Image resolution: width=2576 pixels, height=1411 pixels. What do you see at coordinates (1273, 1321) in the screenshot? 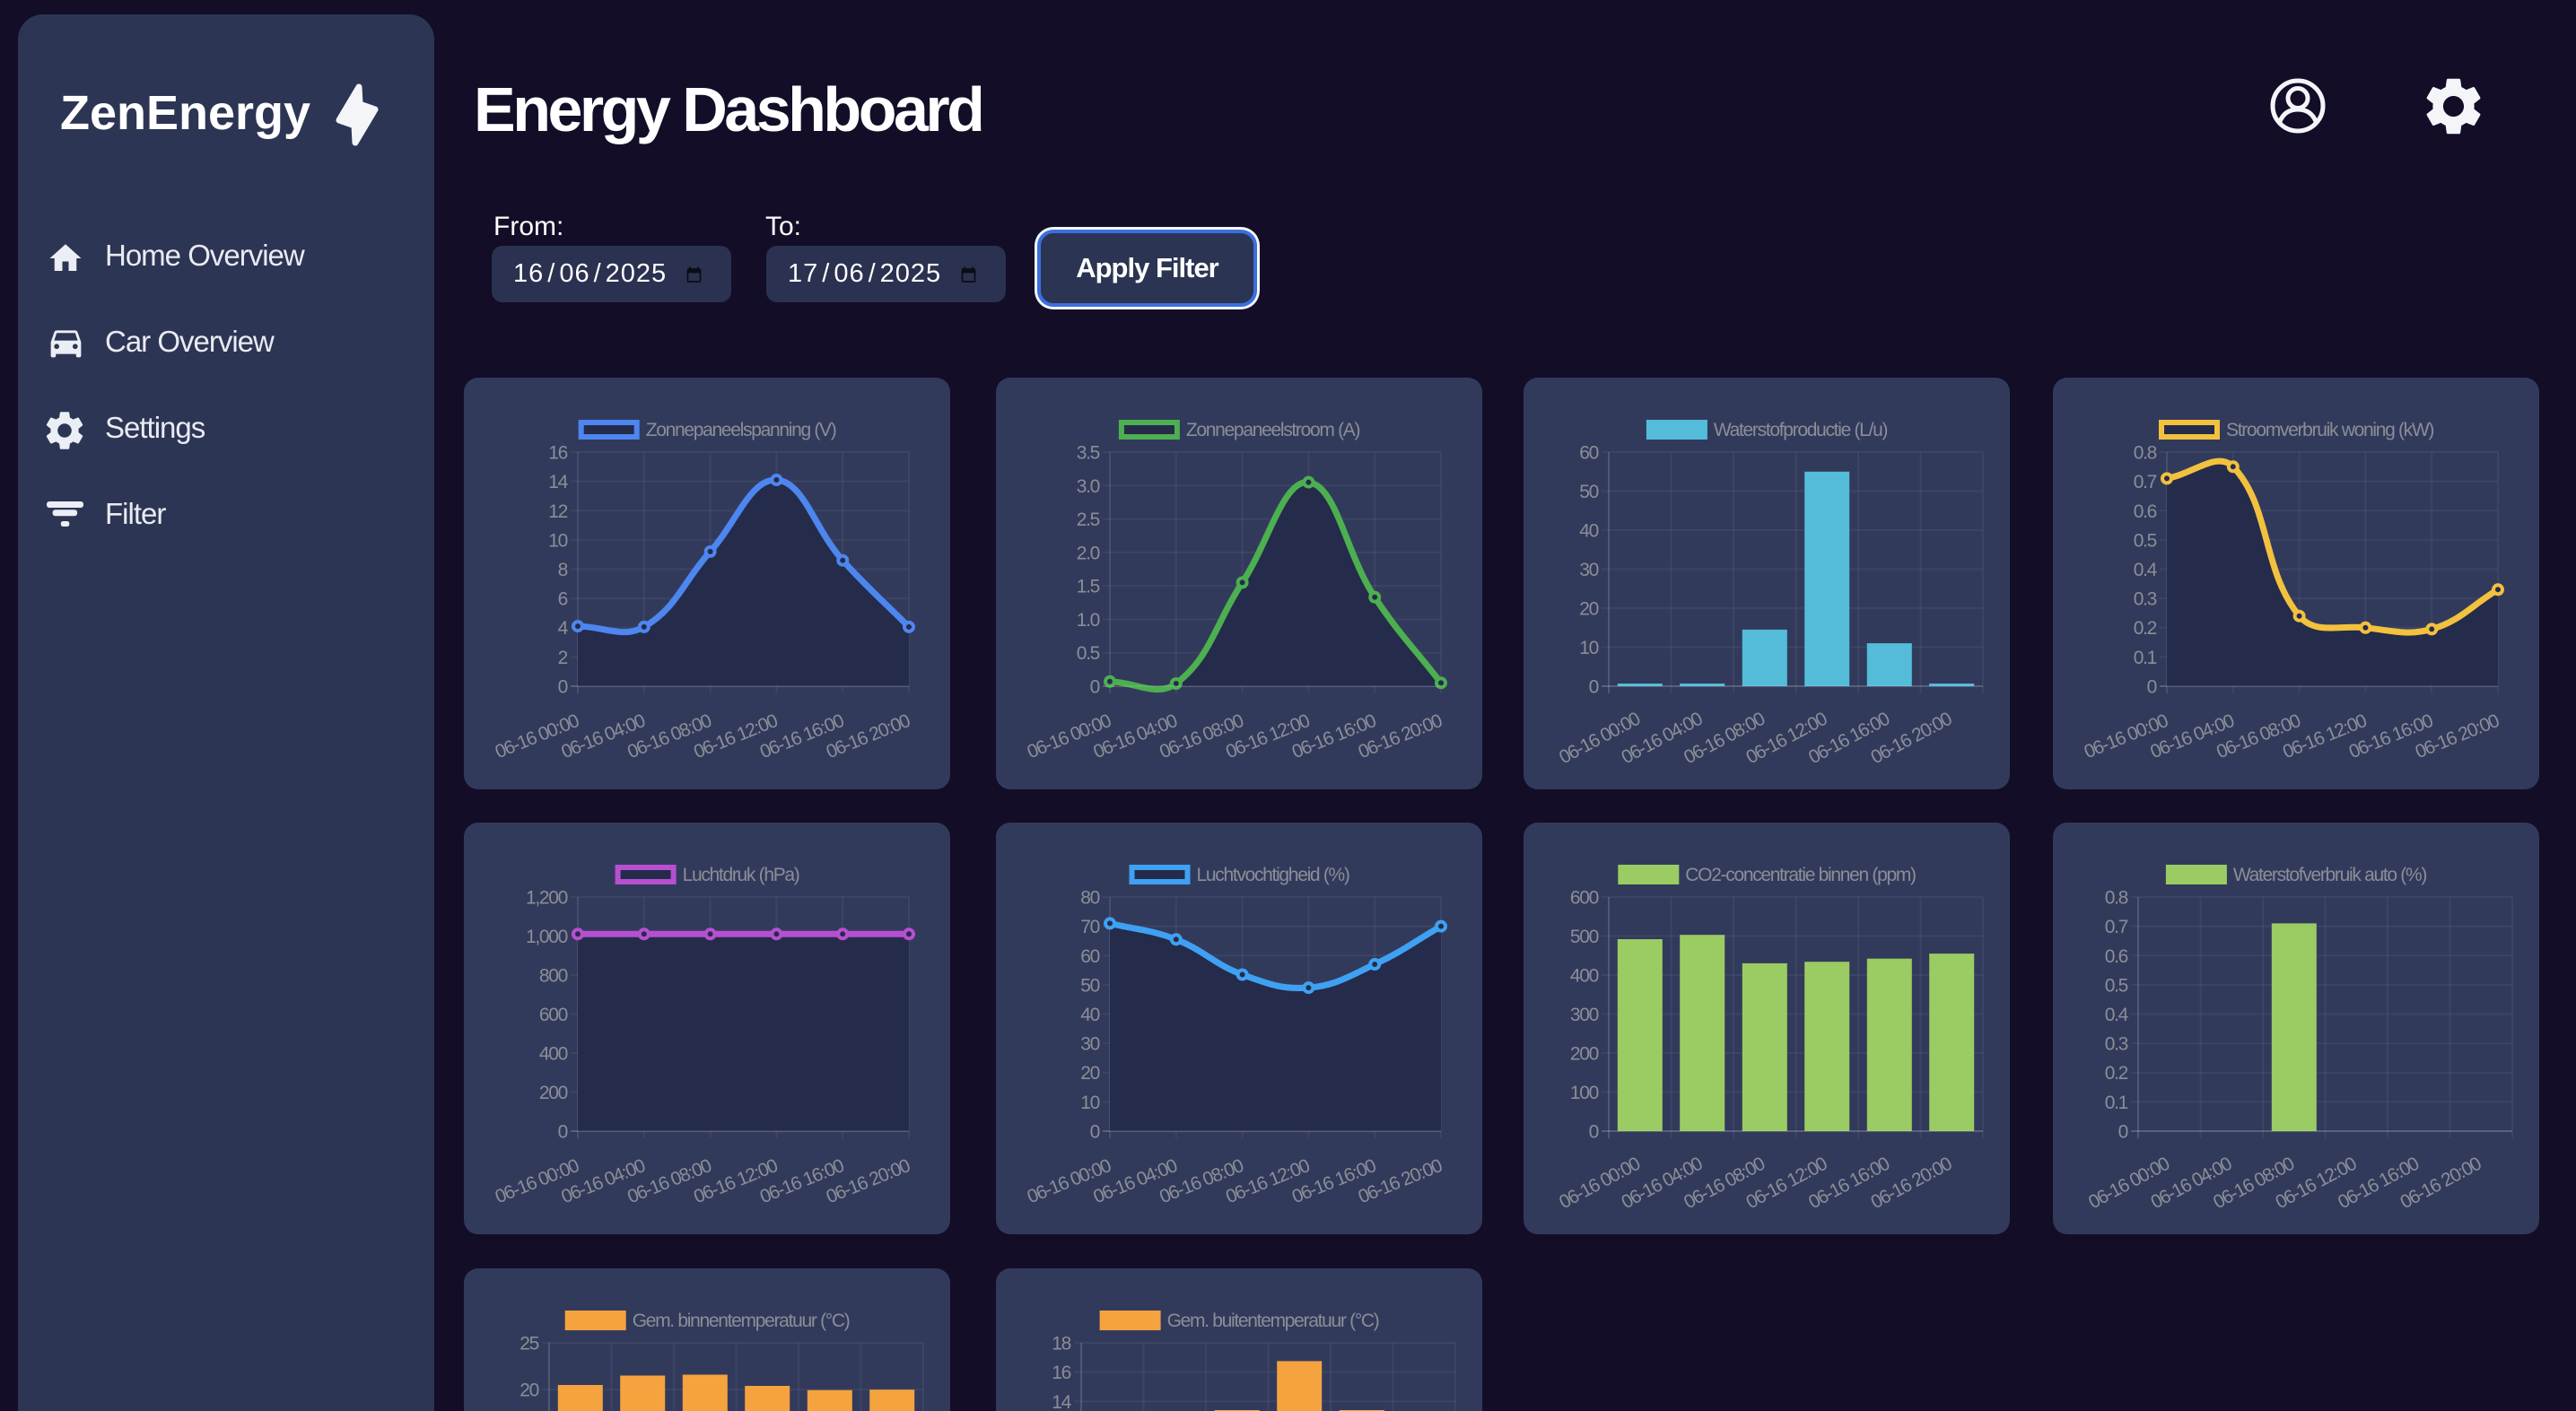
I see `svg-text: Gem. buitentemperatuur (°C)` at bounding box center [1273, 1321].